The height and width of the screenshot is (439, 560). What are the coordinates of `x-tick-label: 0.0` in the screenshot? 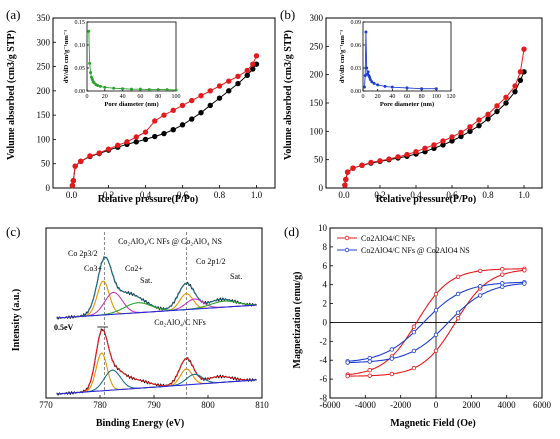 It's located at (344, 195).